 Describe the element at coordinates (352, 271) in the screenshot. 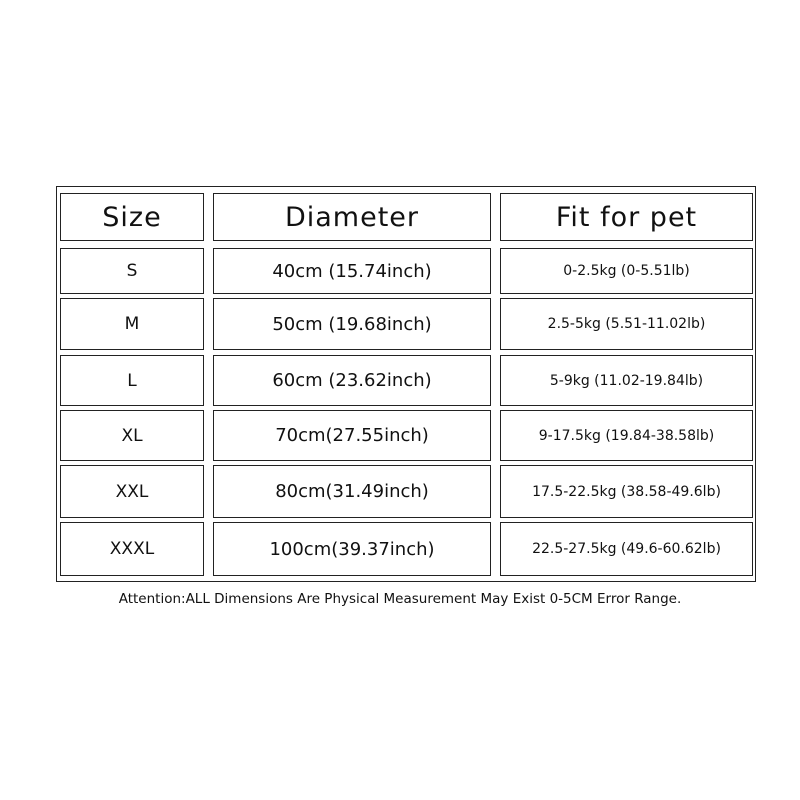

I see `table-cell: 40cm (15.74inch)` at that location.